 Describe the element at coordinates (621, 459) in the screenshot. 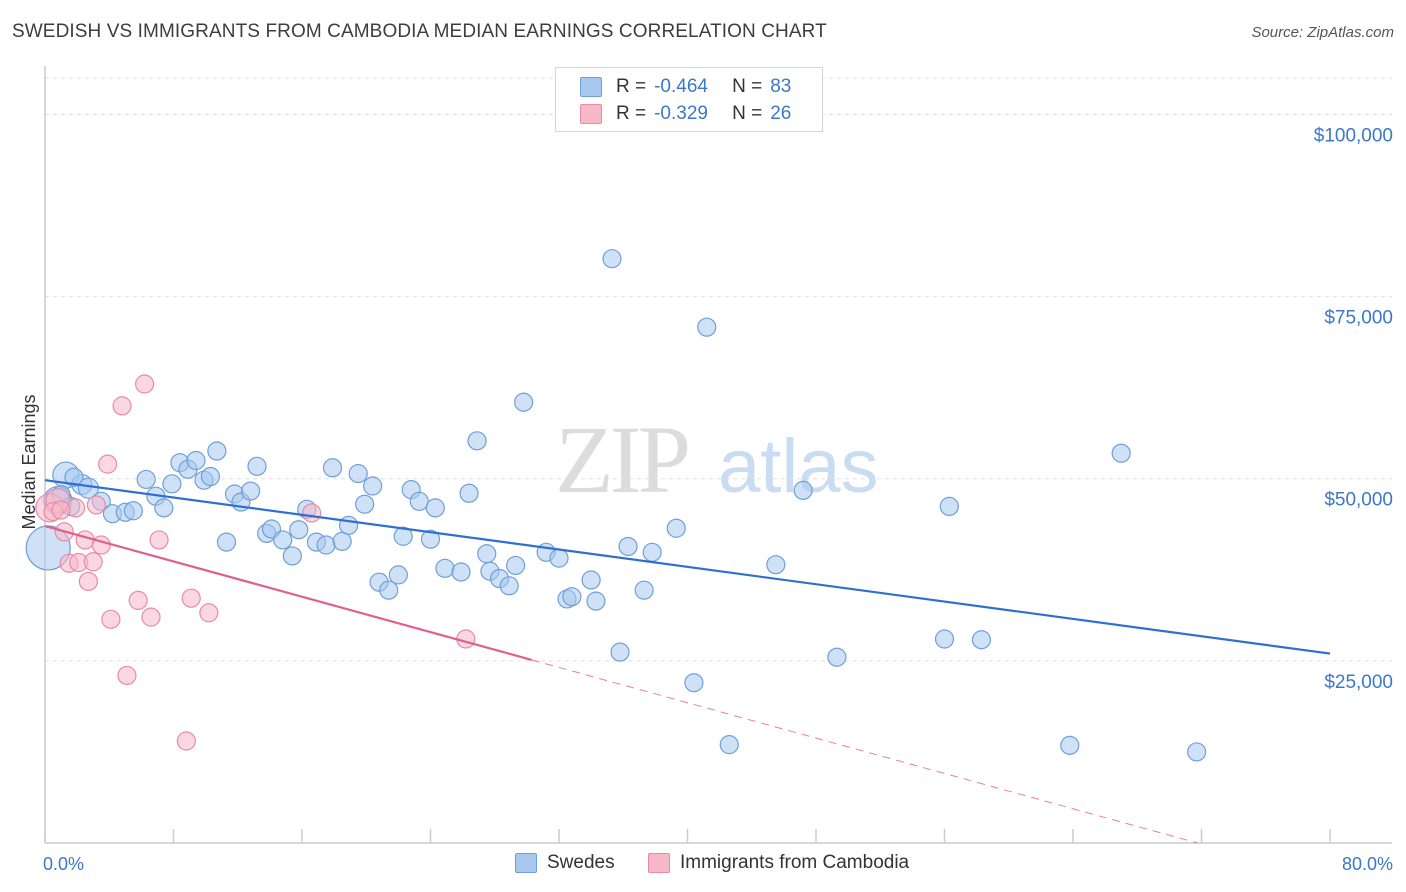

I see `watermark-zip: ZIP` at that location.